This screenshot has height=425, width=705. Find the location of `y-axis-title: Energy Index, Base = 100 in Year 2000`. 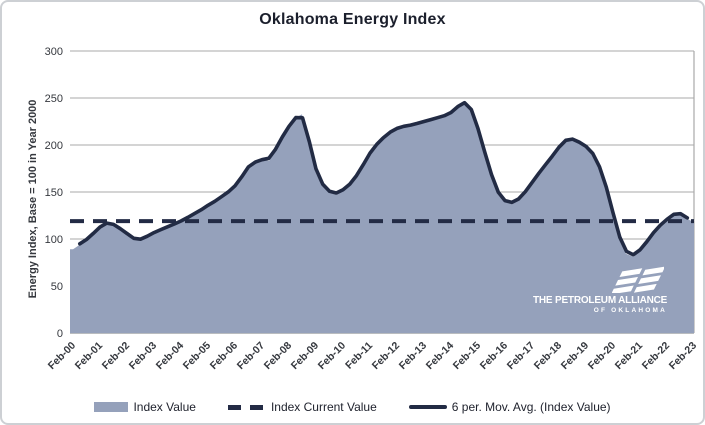

y-axis-title: Energy Index, Base = 100 in Year 2000 is located at coordinates (33, 199).